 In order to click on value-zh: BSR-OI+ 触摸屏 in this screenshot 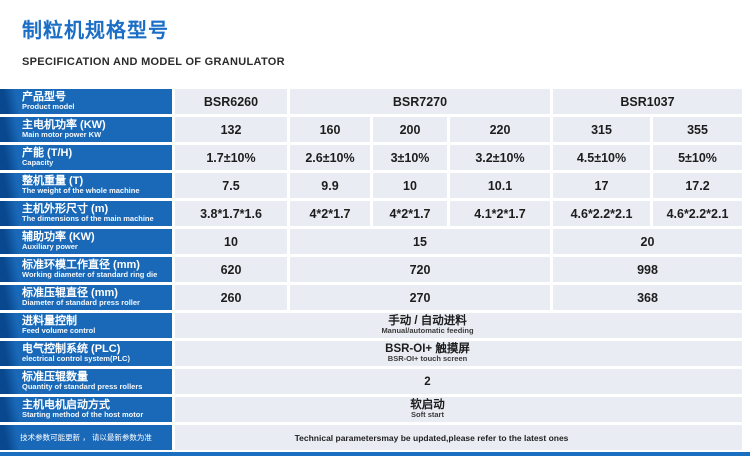, I will do `click(427, 349)`.